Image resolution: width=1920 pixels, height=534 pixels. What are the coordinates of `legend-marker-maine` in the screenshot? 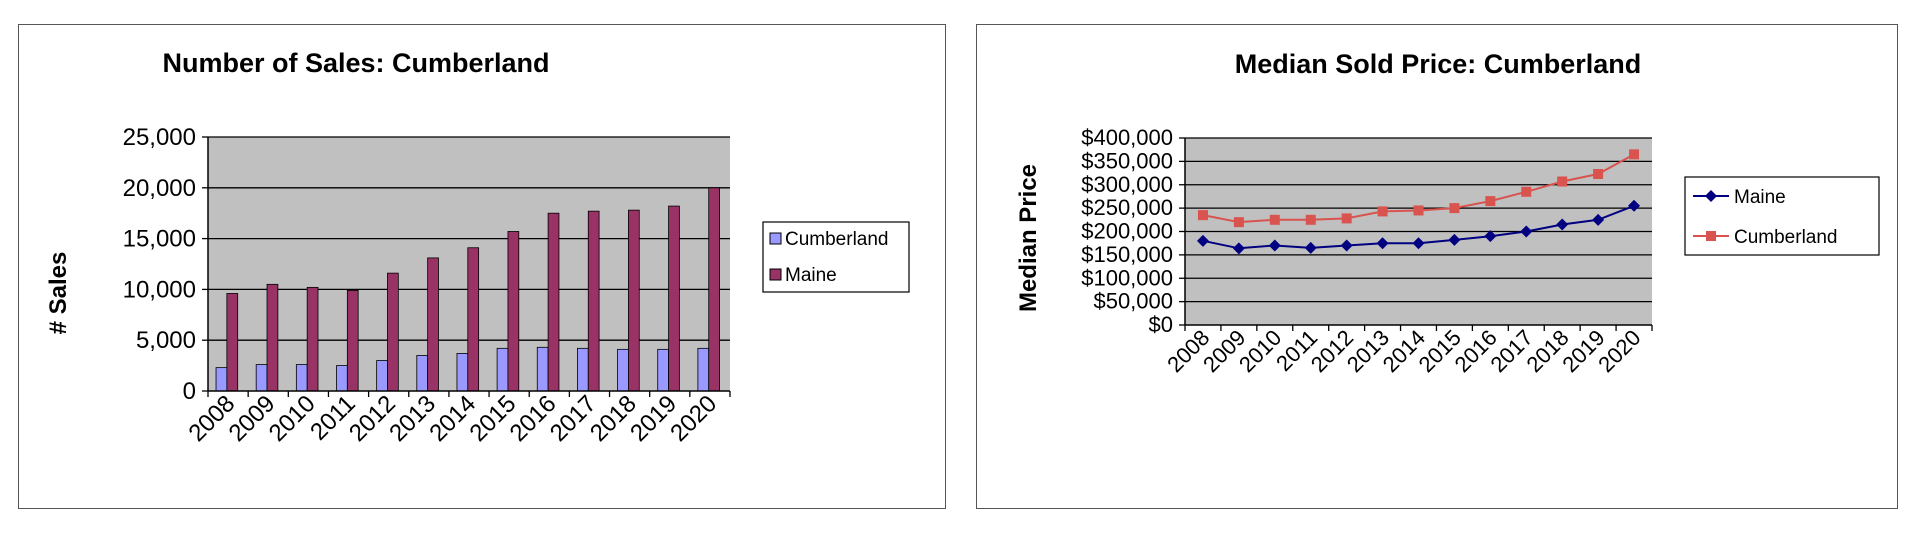 It's located at (1711, 196).